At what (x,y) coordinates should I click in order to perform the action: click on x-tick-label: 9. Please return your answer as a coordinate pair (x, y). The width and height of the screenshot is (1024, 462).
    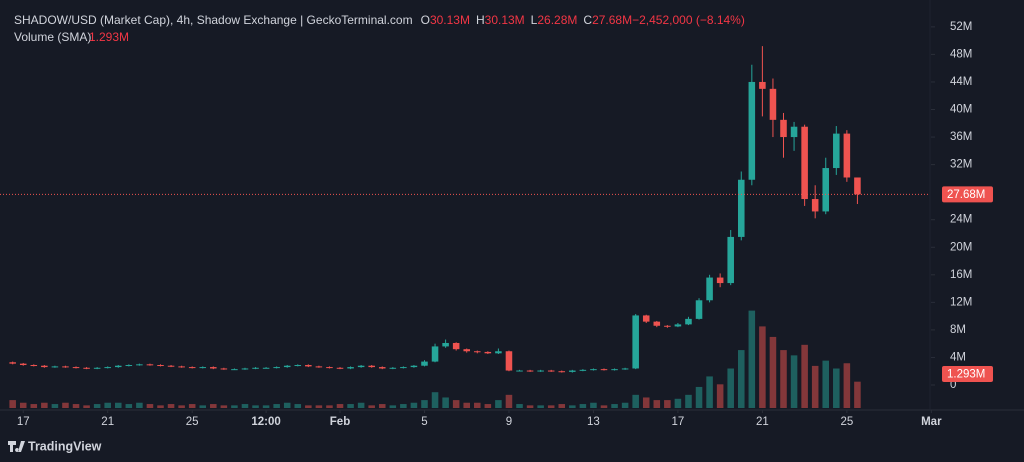
    Looking at the image, I should click on (509, 422).